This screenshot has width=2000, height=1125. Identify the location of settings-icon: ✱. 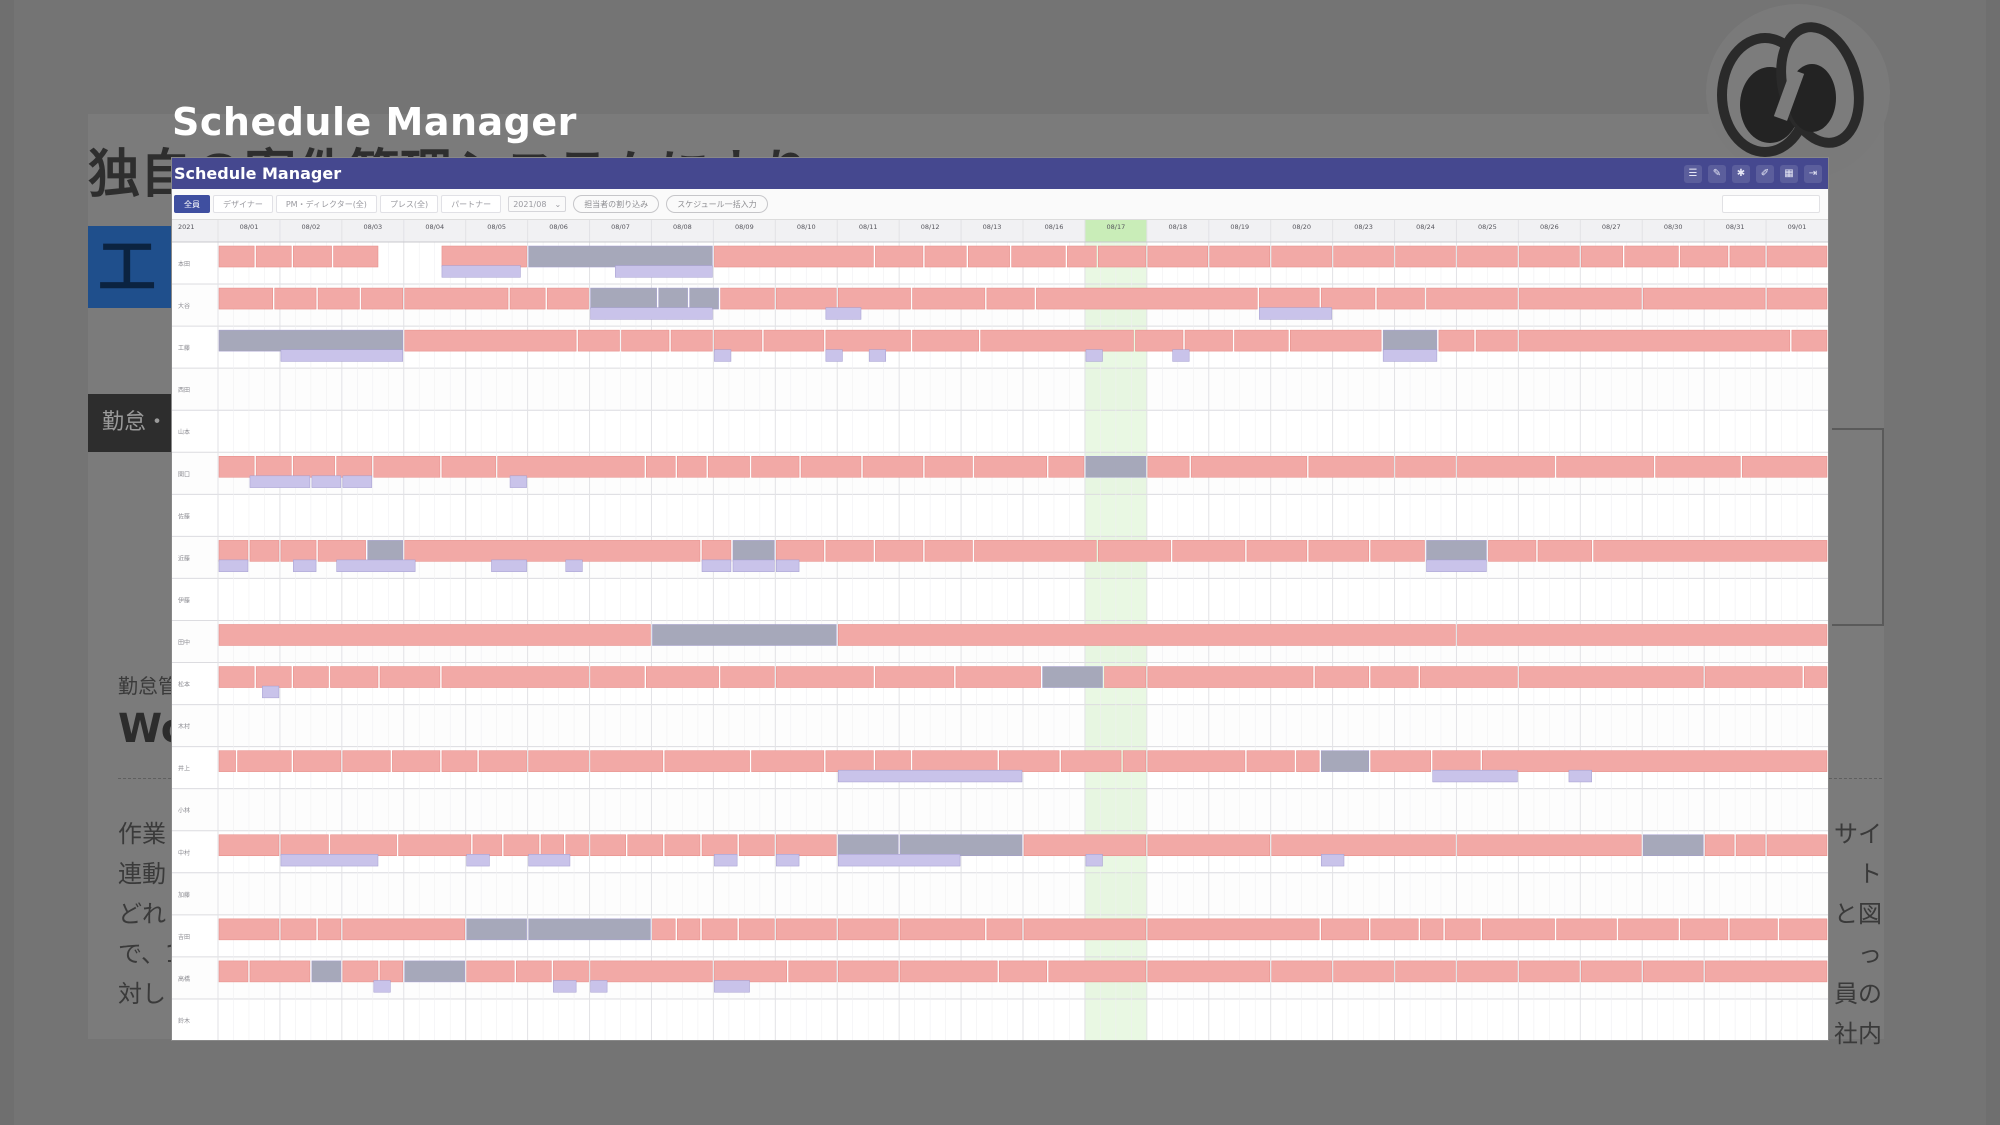
(1741, 173).